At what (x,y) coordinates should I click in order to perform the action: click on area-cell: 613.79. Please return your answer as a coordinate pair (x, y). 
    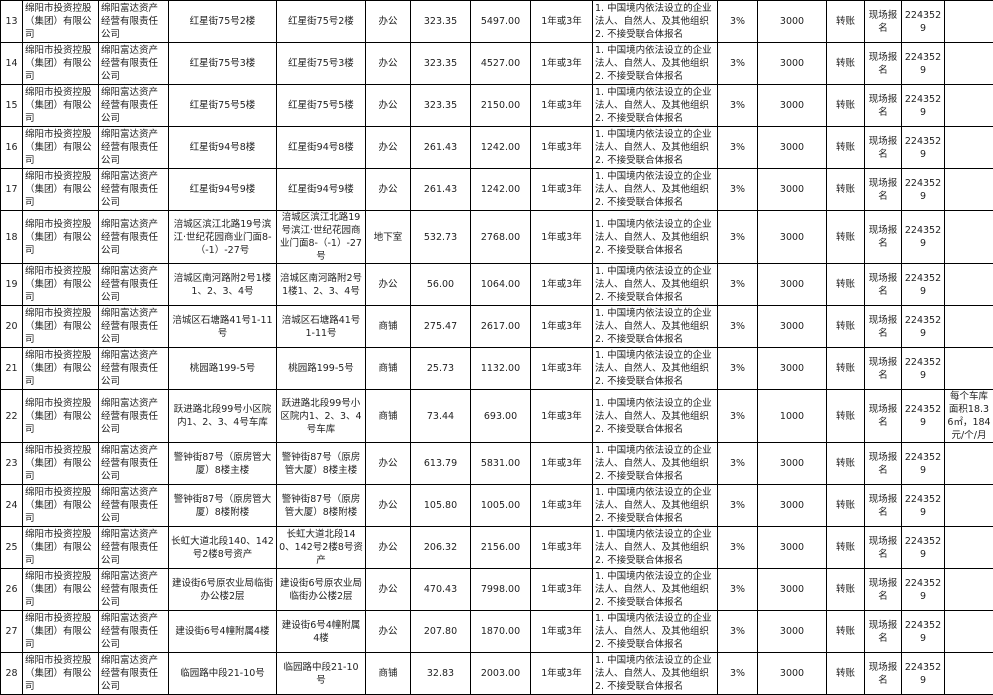
    Looking at the image, I should click on (441, 464).